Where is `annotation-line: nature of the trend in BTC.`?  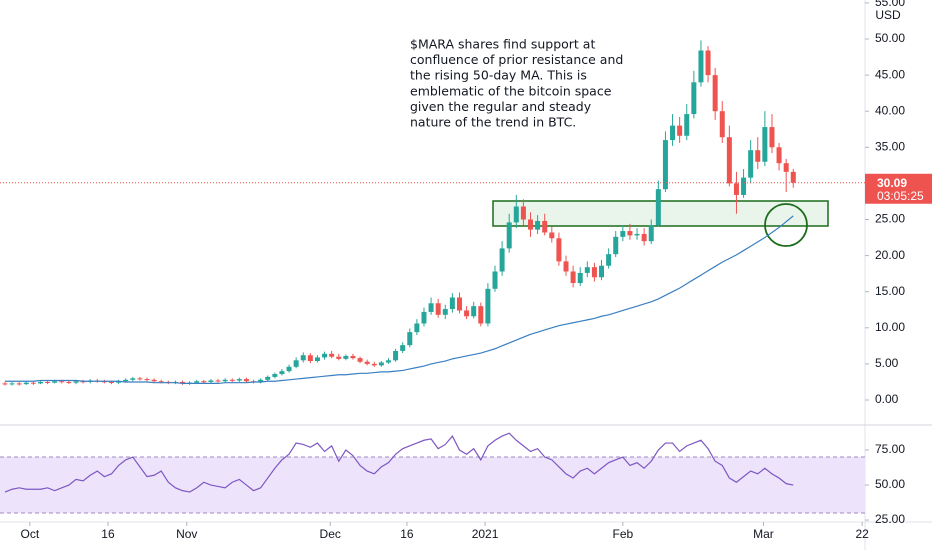 annotation-line: nature of the trend in BTC. is located at coordinates (493, 122).